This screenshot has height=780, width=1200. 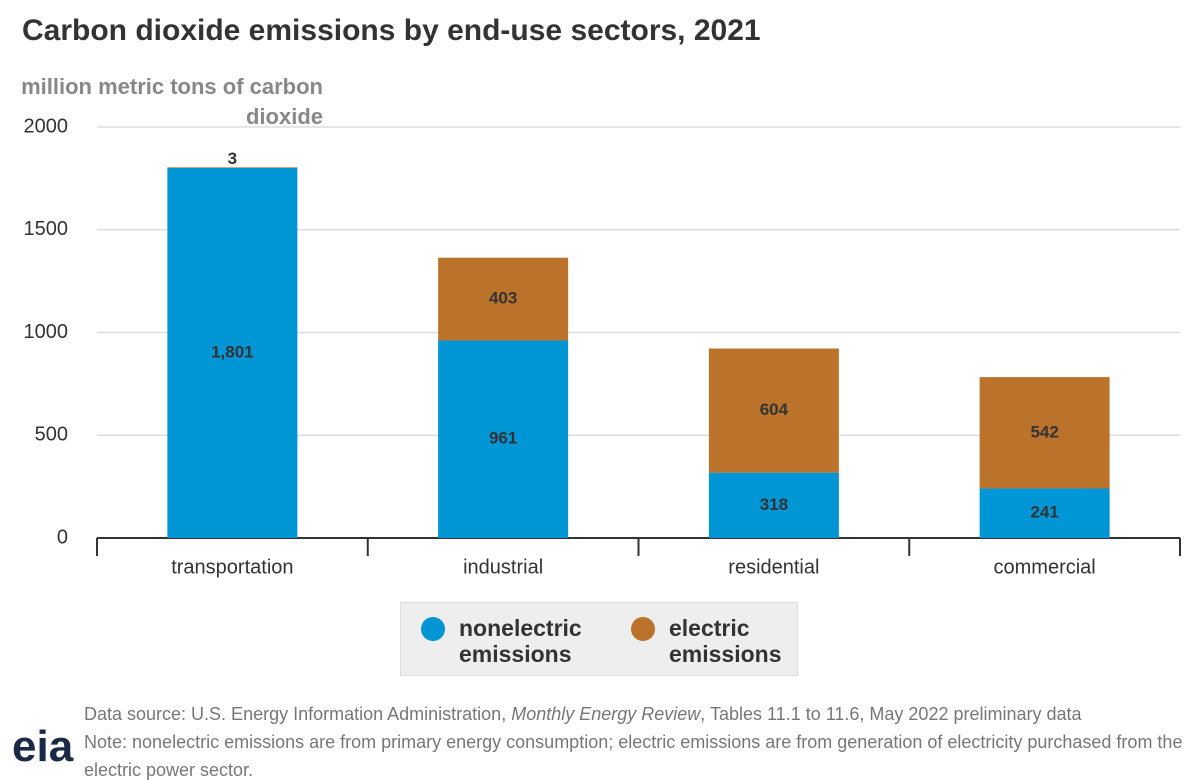 I want to click on data-label: 961, so click(x=503, y=438).